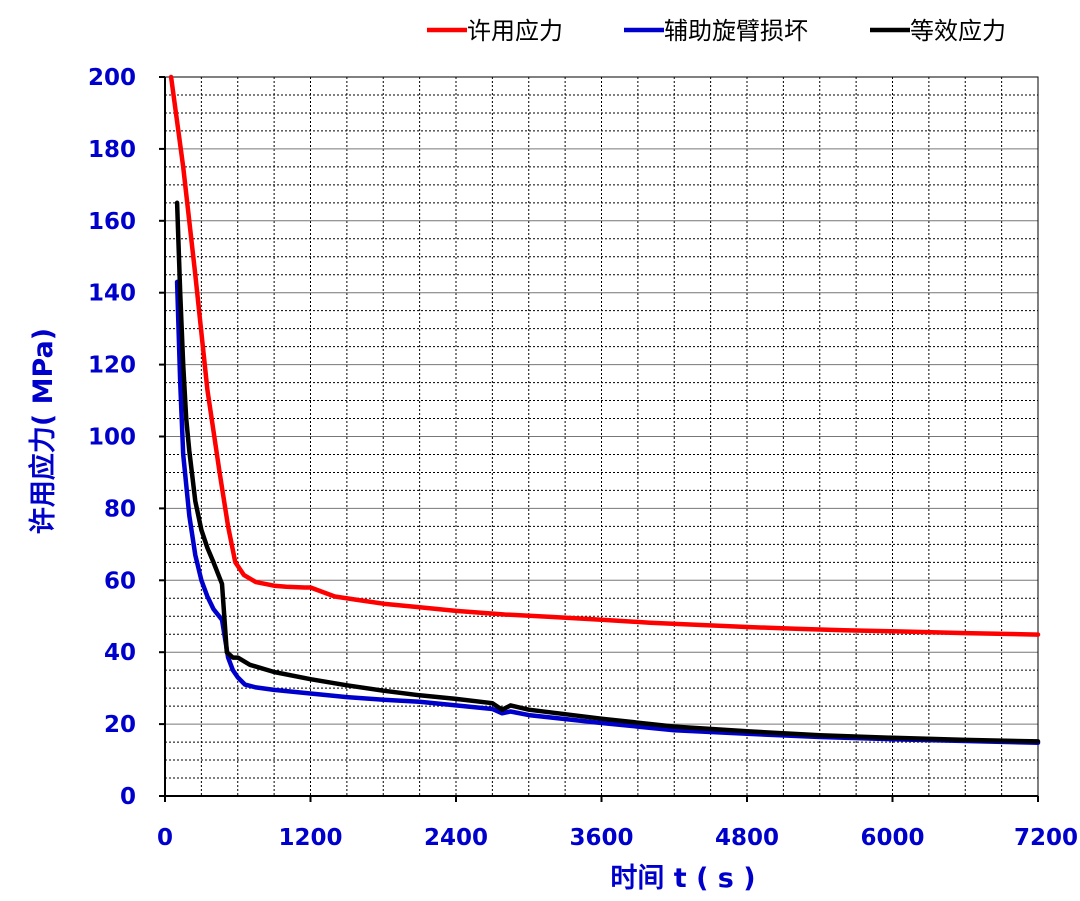 This screenshot has height=901, width=1080. Describe the element at coordinates (310, 838) in the screenshot. I see `x-tick-label: 1200` at that location.